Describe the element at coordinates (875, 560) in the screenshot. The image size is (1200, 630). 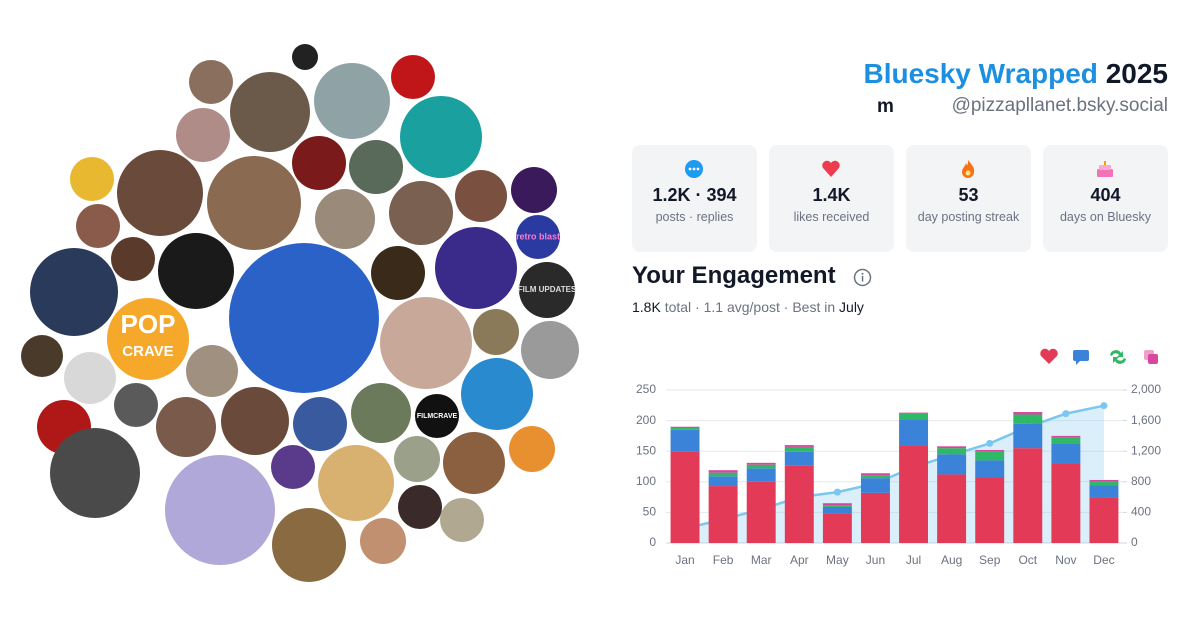
I see `x-tick-label: Jun` at that location.